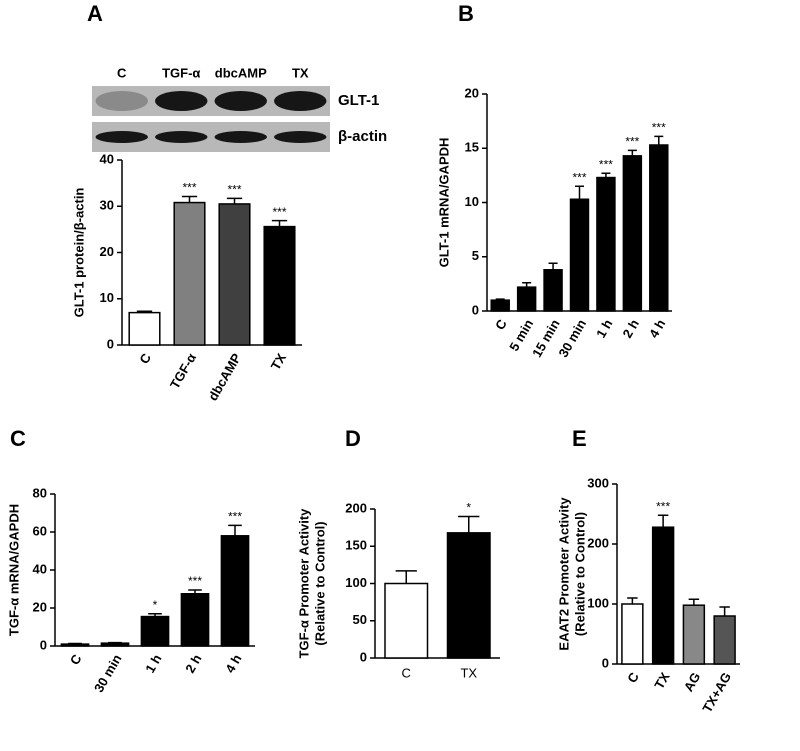  What do you see at coordinates (579, 574) in the screenshot?
I see `y-axis-label: (Relative to Control)` at bounding box center [579, 574].